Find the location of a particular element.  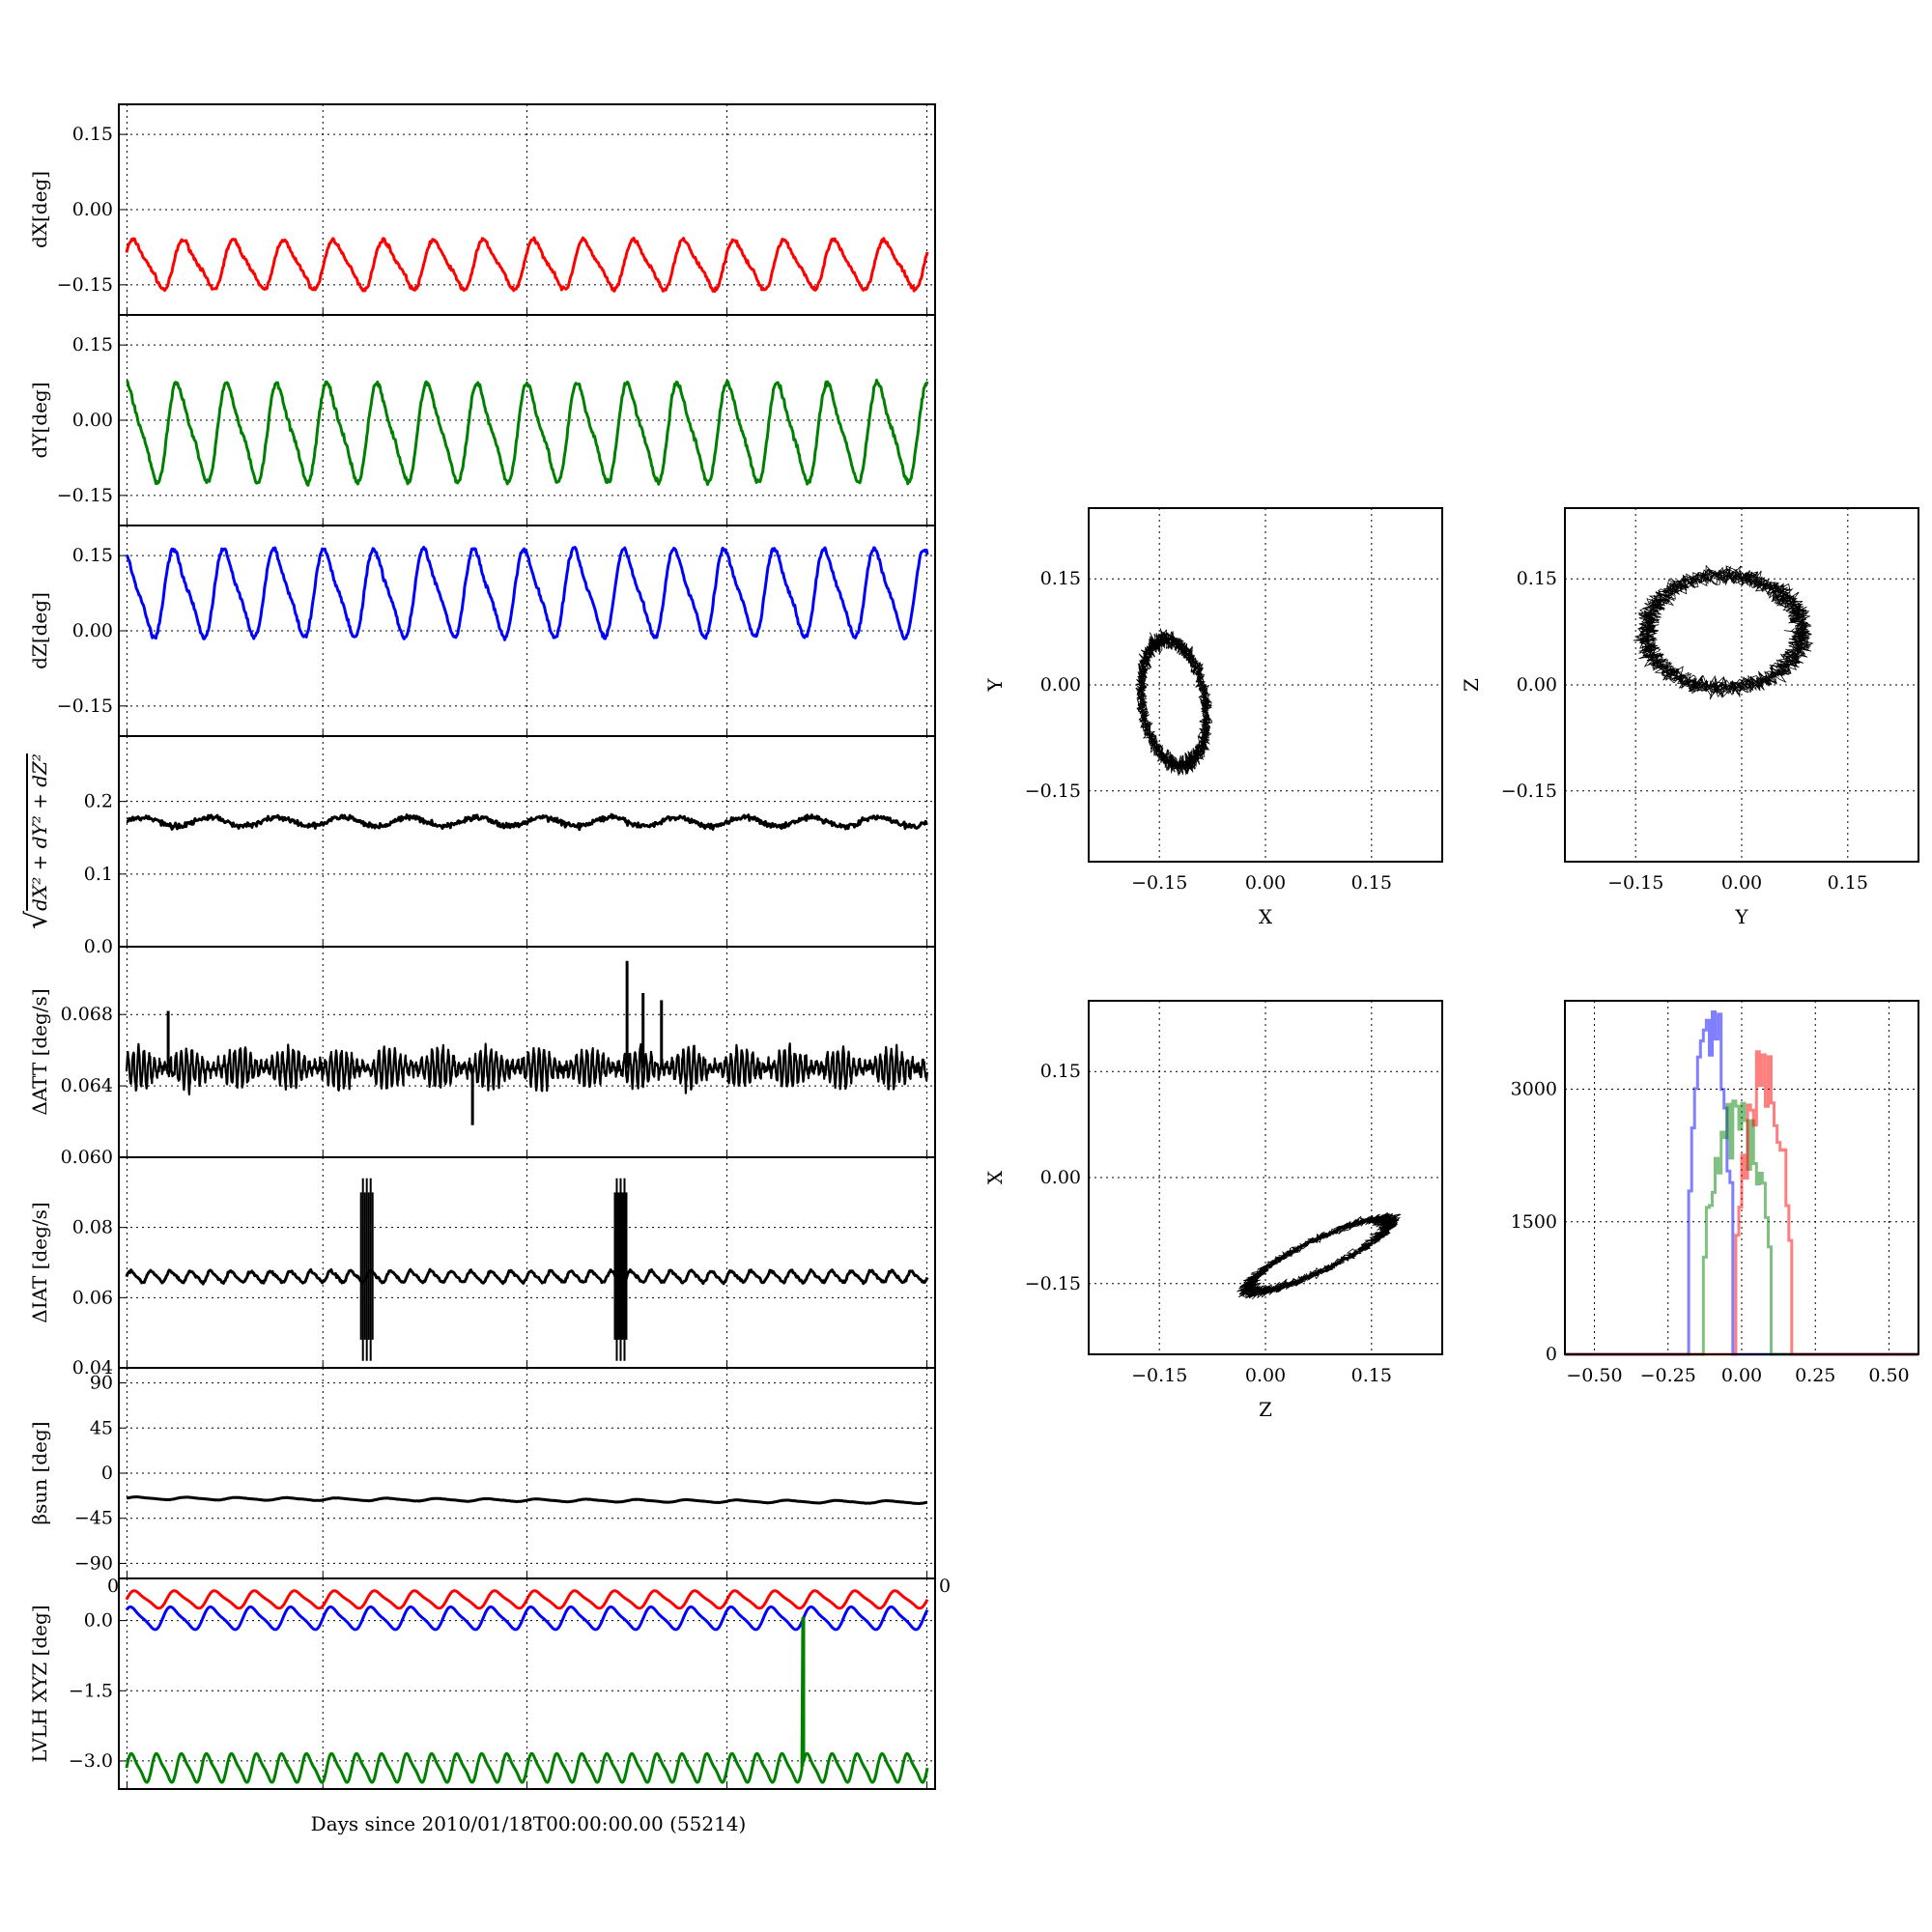

y-axis-label: Z is located at coordinates (1471, 685).